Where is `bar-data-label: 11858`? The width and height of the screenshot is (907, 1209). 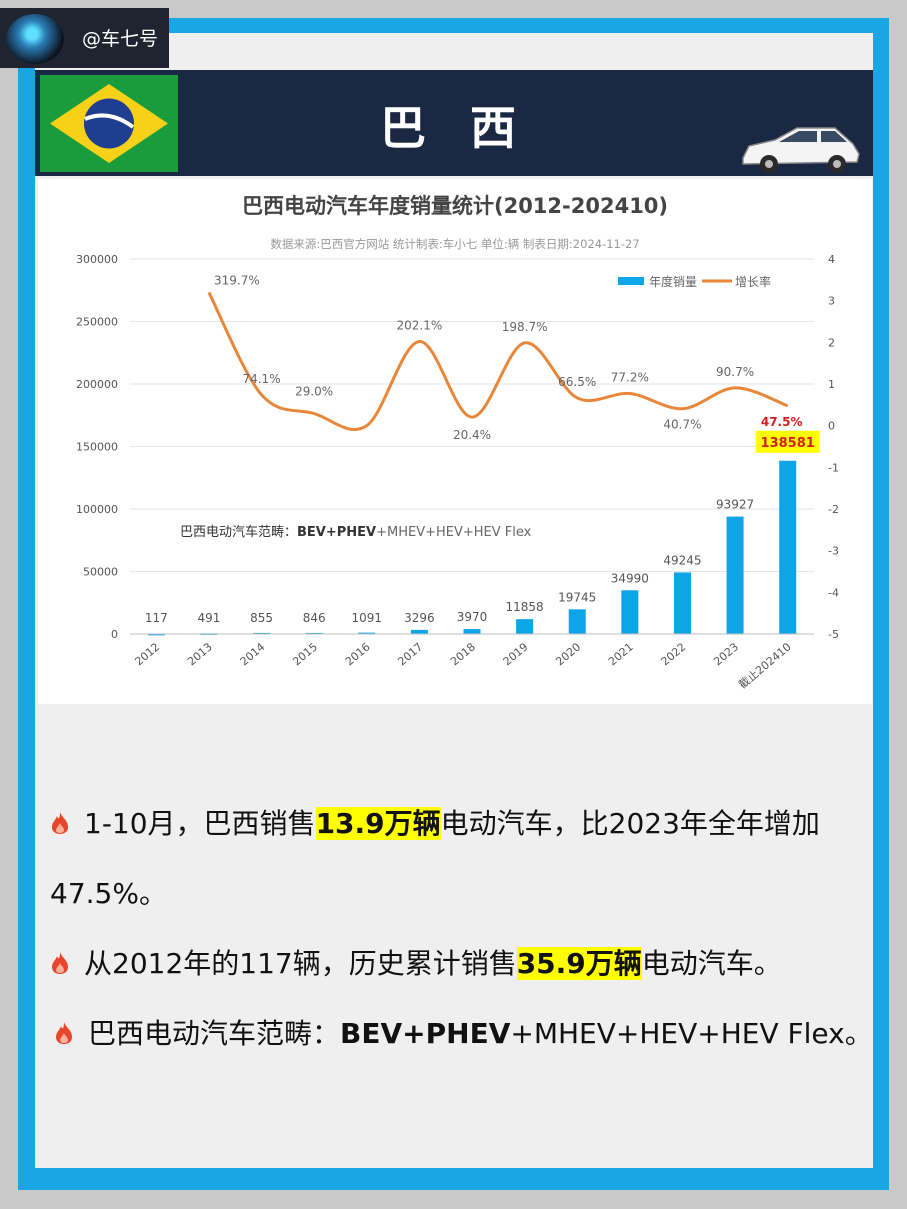
bar-data-label: 11858 is located at coordinates (525, 607).